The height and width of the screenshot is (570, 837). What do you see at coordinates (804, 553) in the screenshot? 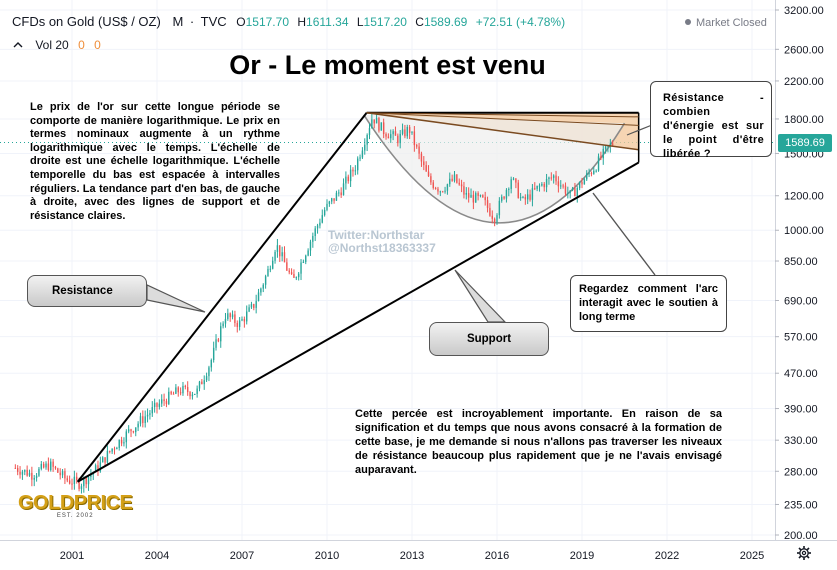
I see `settings-gear-icon` at bounding box center [804, 553].